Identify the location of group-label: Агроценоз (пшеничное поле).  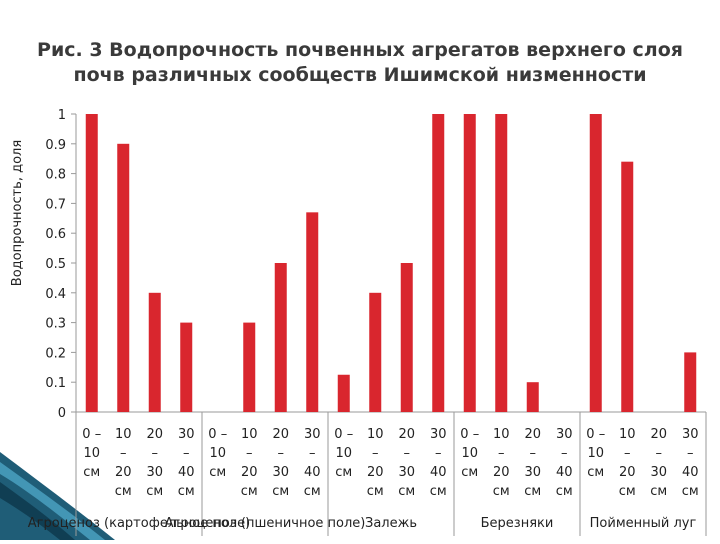
(265, 523).